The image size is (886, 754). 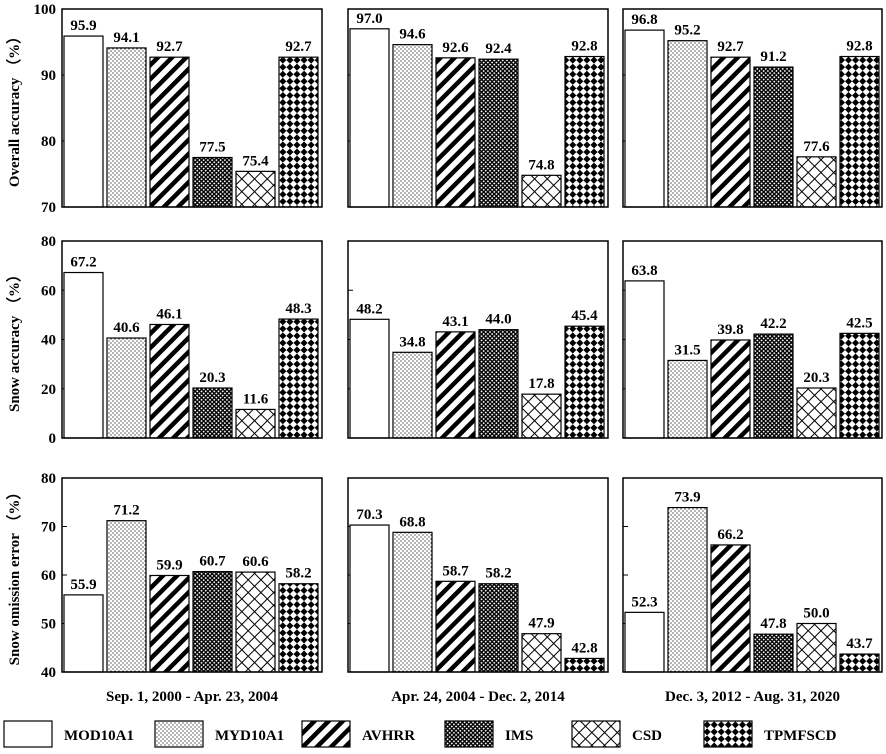 I want to click on data-label: 43.7, so click(x=859, y=644).